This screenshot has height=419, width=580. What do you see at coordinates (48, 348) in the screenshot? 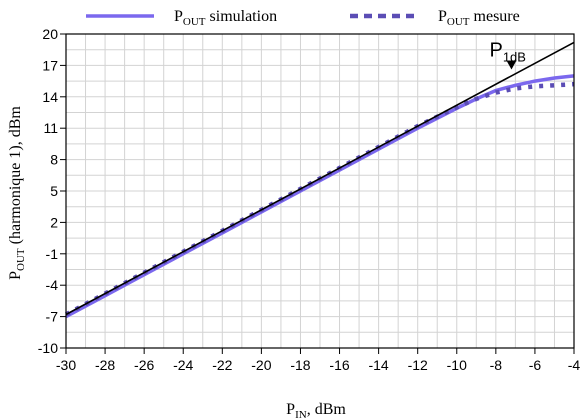
I see `y-tick-label: -10` at bounding box center [48, 348].